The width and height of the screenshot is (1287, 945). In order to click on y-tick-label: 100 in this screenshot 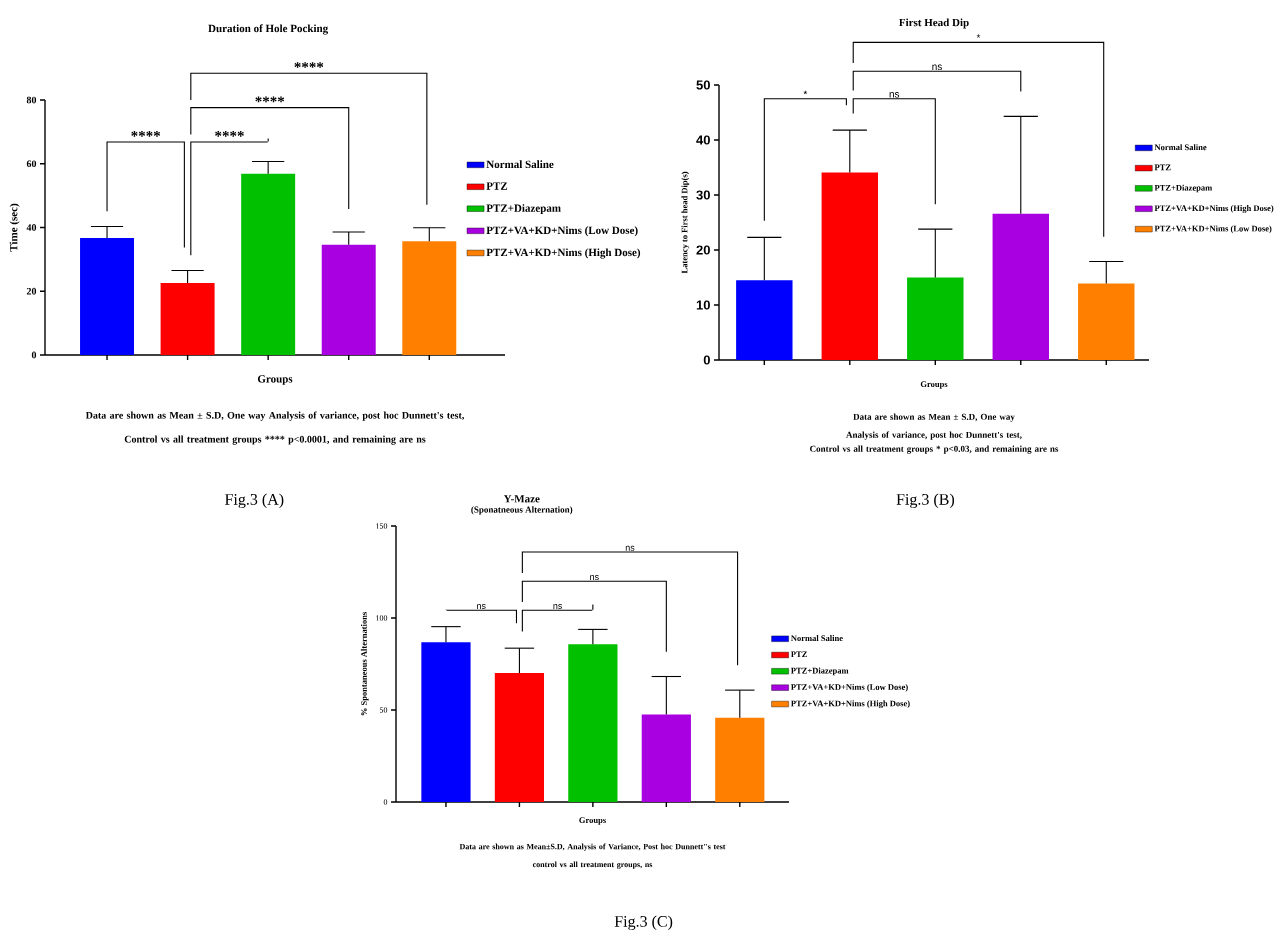, I will do `click(382, 618)`.